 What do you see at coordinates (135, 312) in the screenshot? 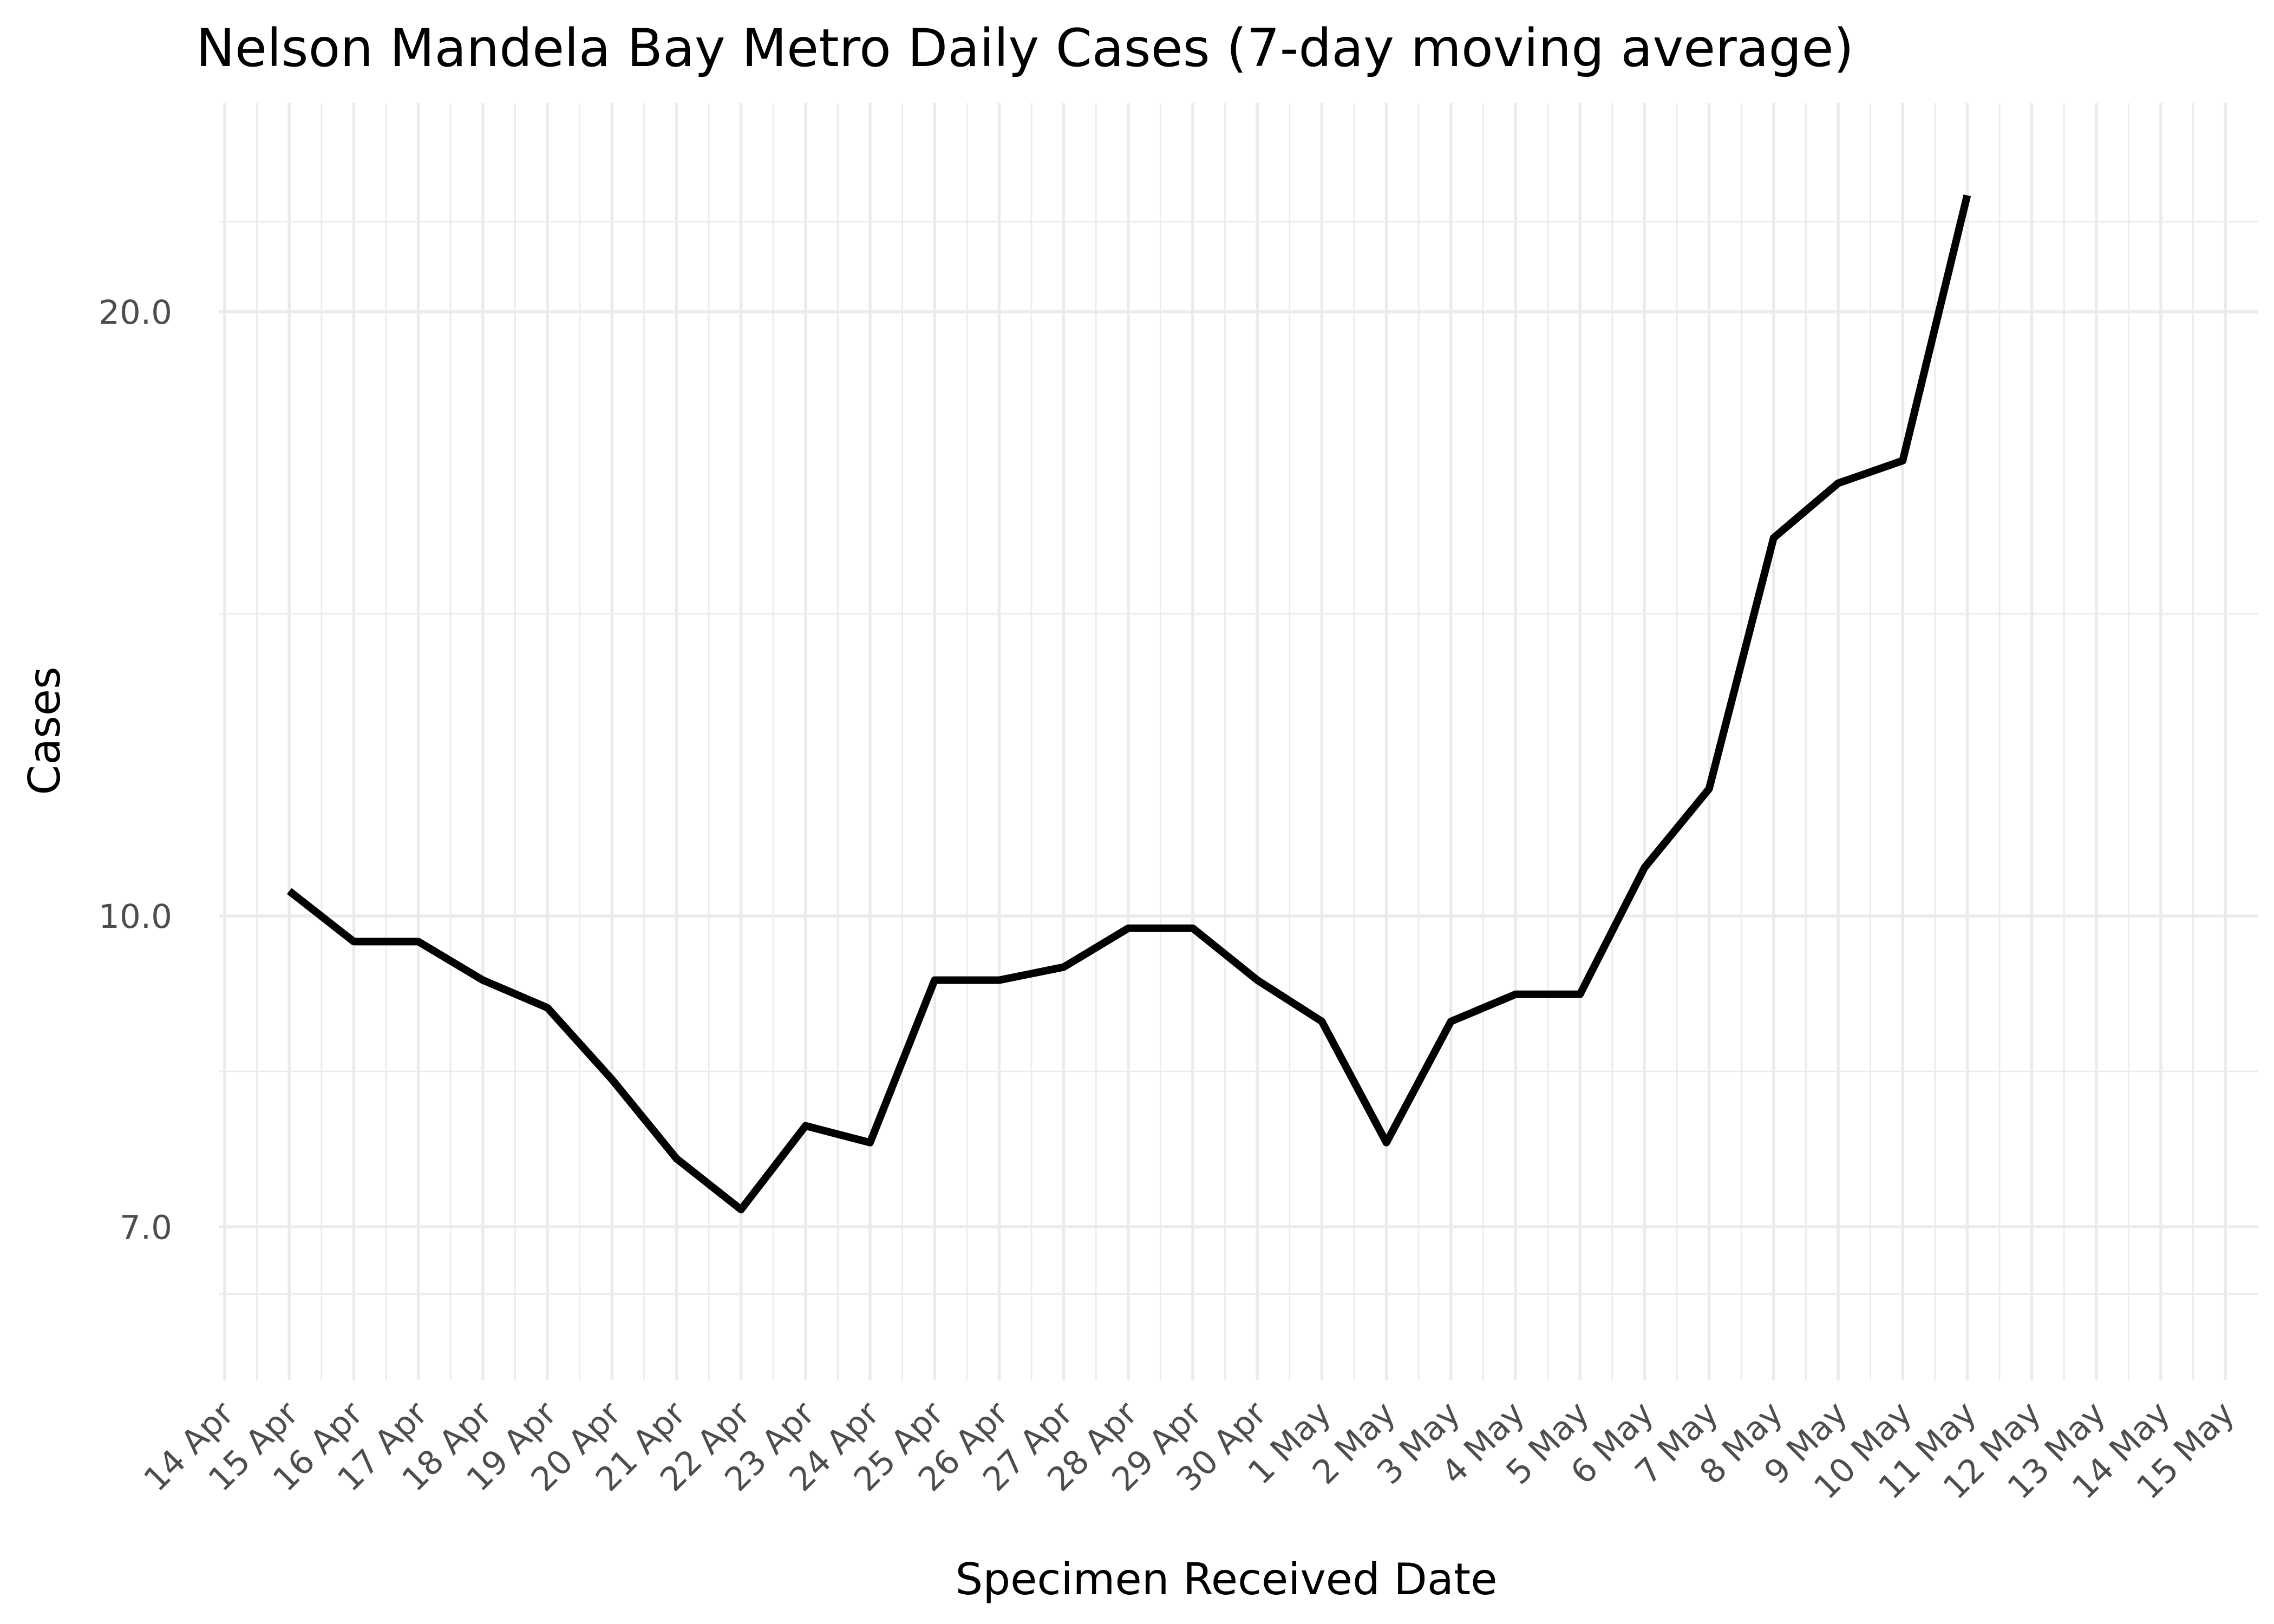
I see `y-tick-label: 20.0` at bounding box center [135, 312].